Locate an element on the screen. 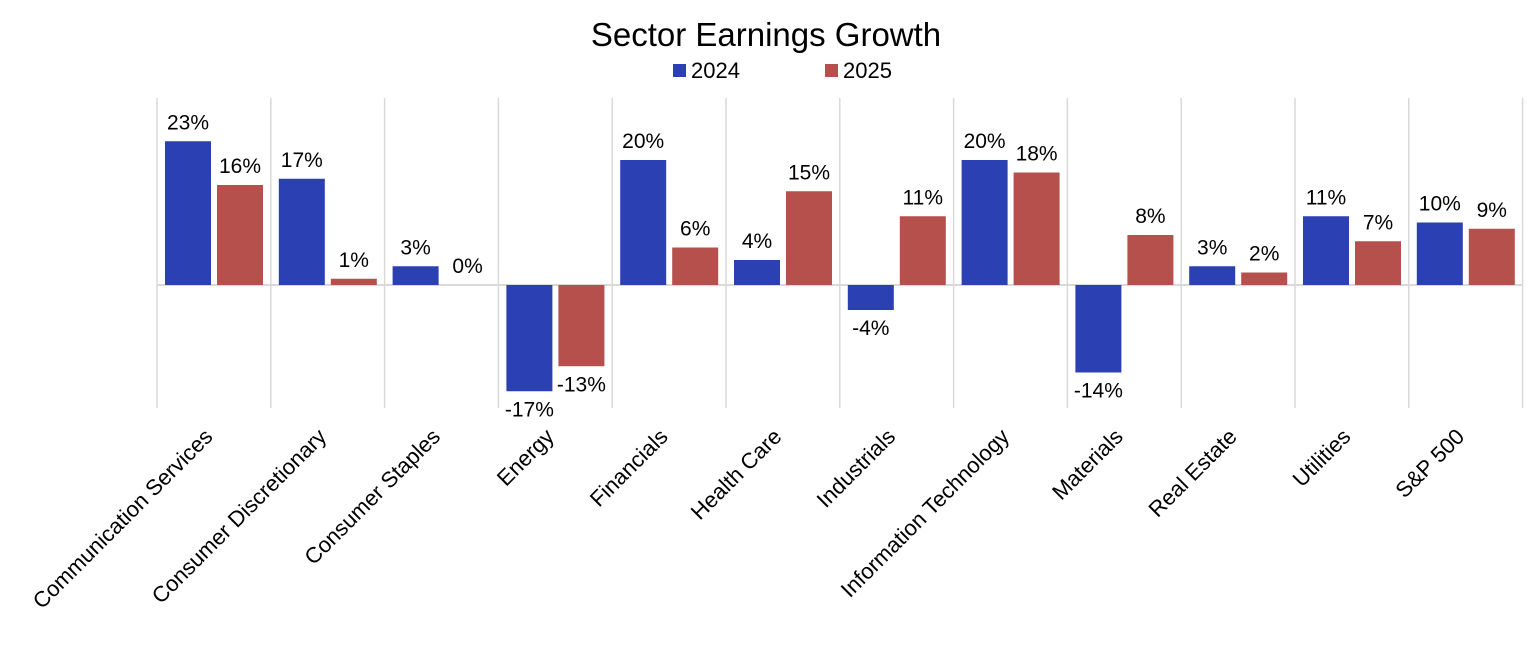 The width and height of the screenshot is (1533, 654). data-label-2025-industrials: 11% is located at coordinates (923, 197).